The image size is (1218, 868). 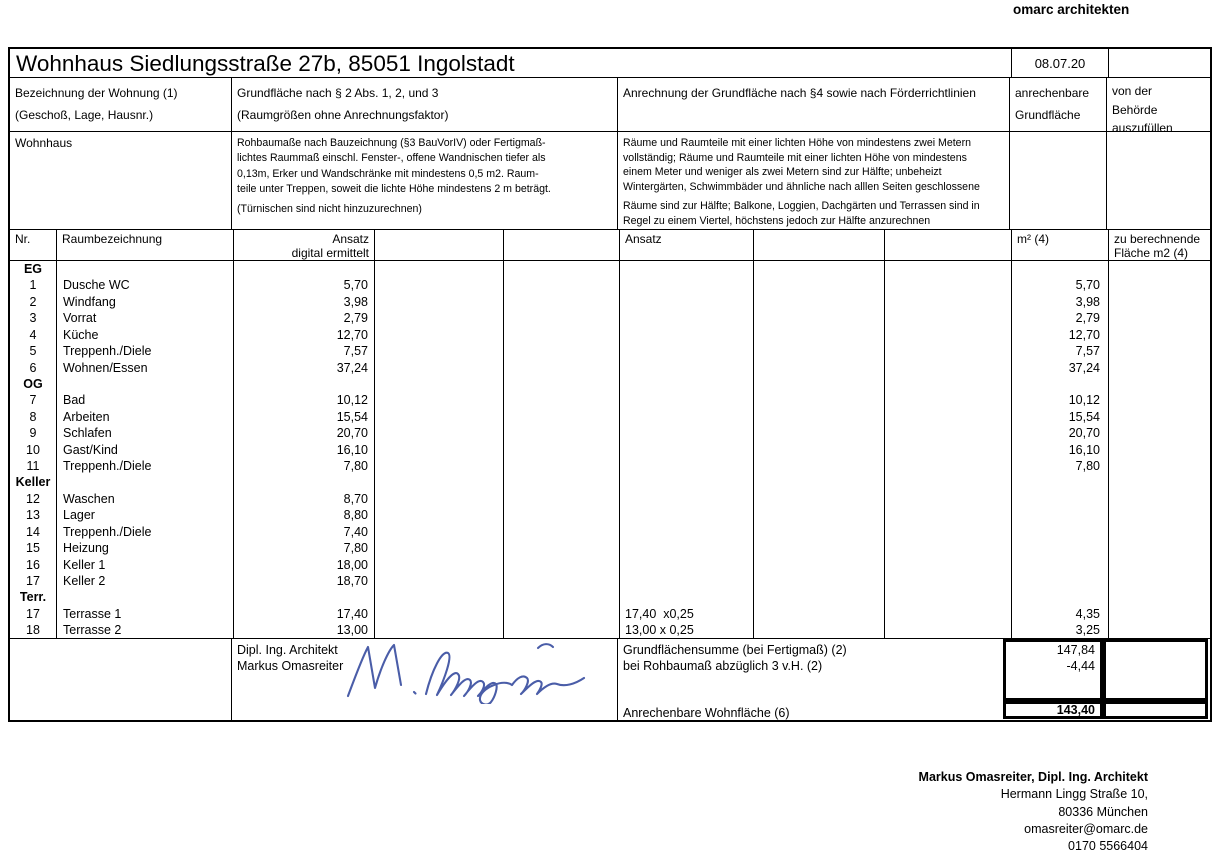 I want to click on room-label: Vorrat, so click(x=80, y=318).